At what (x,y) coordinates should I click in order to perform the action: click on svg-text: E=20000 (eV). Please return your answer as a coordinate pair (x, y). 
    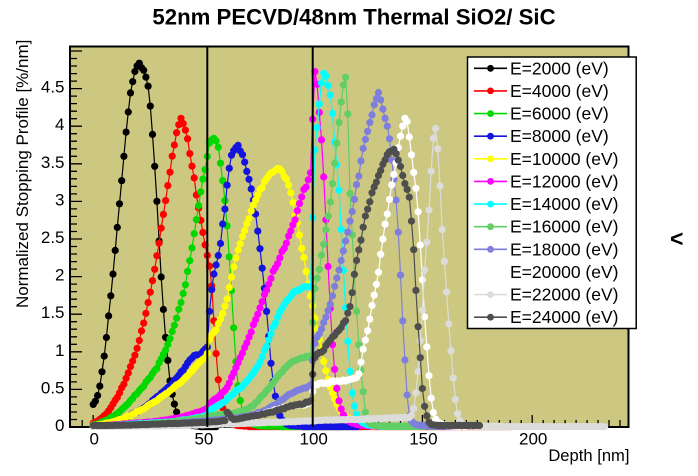
    Looking at the image, I should click on (564, 272).